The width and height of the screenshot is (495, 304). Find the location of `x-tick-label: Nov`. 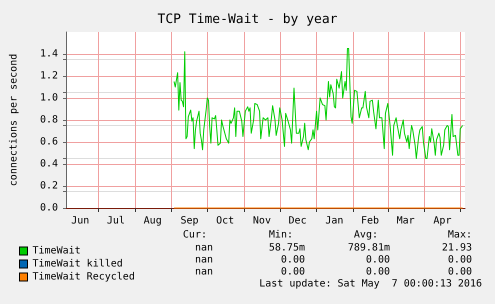

x-tick-label: Nov is located at coordinates (261, 221).